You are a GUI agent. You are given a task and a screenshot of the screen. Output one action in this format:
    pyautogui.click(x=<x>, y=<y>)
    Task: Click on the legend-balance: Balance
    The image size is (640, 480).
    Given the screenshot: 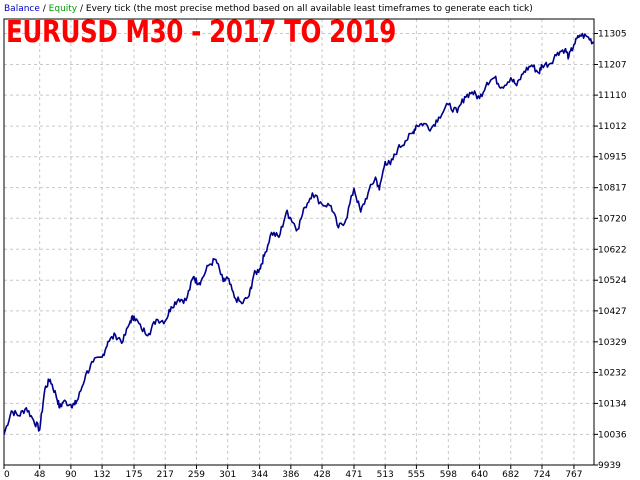 What is the action you would take?
    pyautogui.click(x=22, y=9)
    